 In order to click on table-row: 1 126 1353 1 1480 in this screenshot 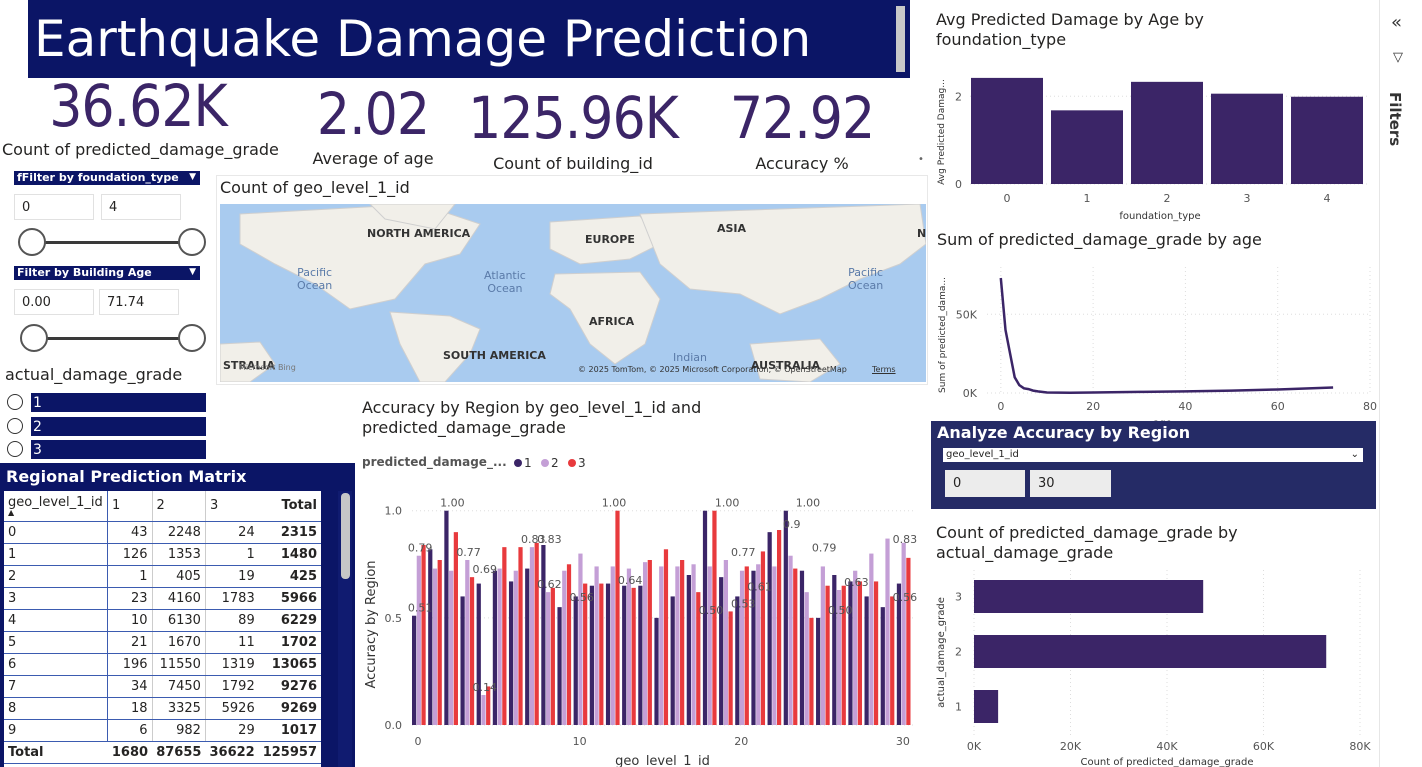, I will do `click(162, 554)`.